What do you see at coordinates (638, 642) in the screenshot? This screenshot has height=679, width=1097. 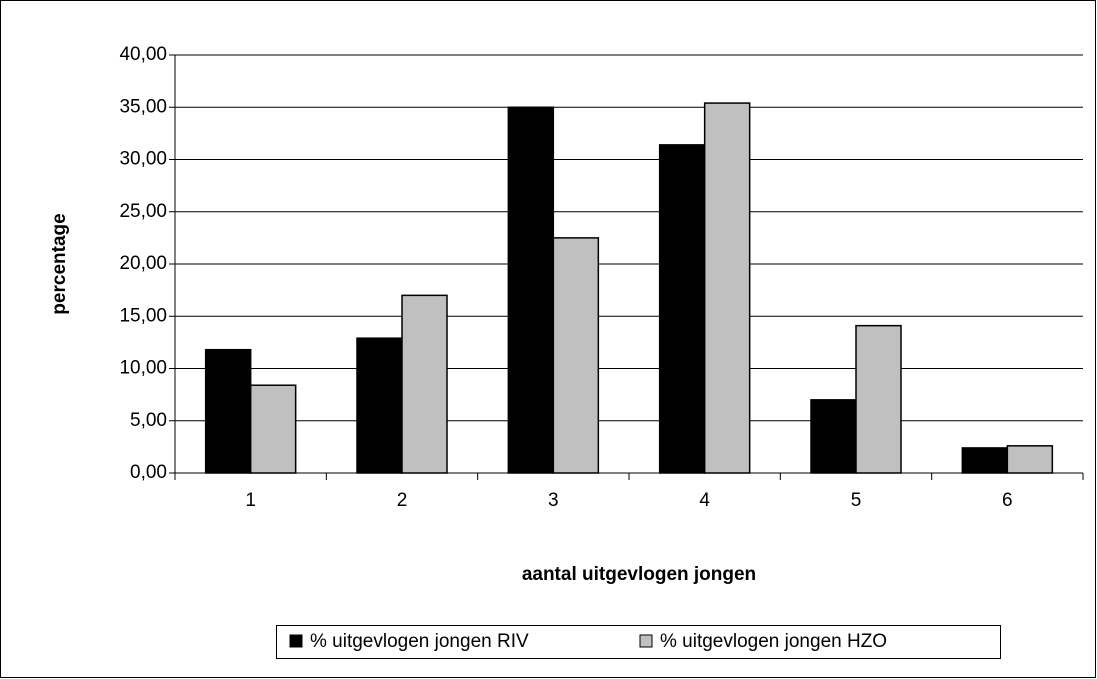 I see `legend-box` at bounding box center [638, 642].